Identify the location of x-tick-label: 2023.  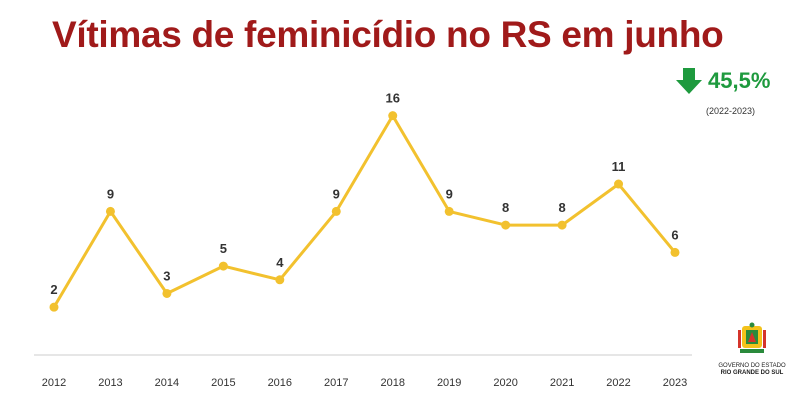
(675, 383).